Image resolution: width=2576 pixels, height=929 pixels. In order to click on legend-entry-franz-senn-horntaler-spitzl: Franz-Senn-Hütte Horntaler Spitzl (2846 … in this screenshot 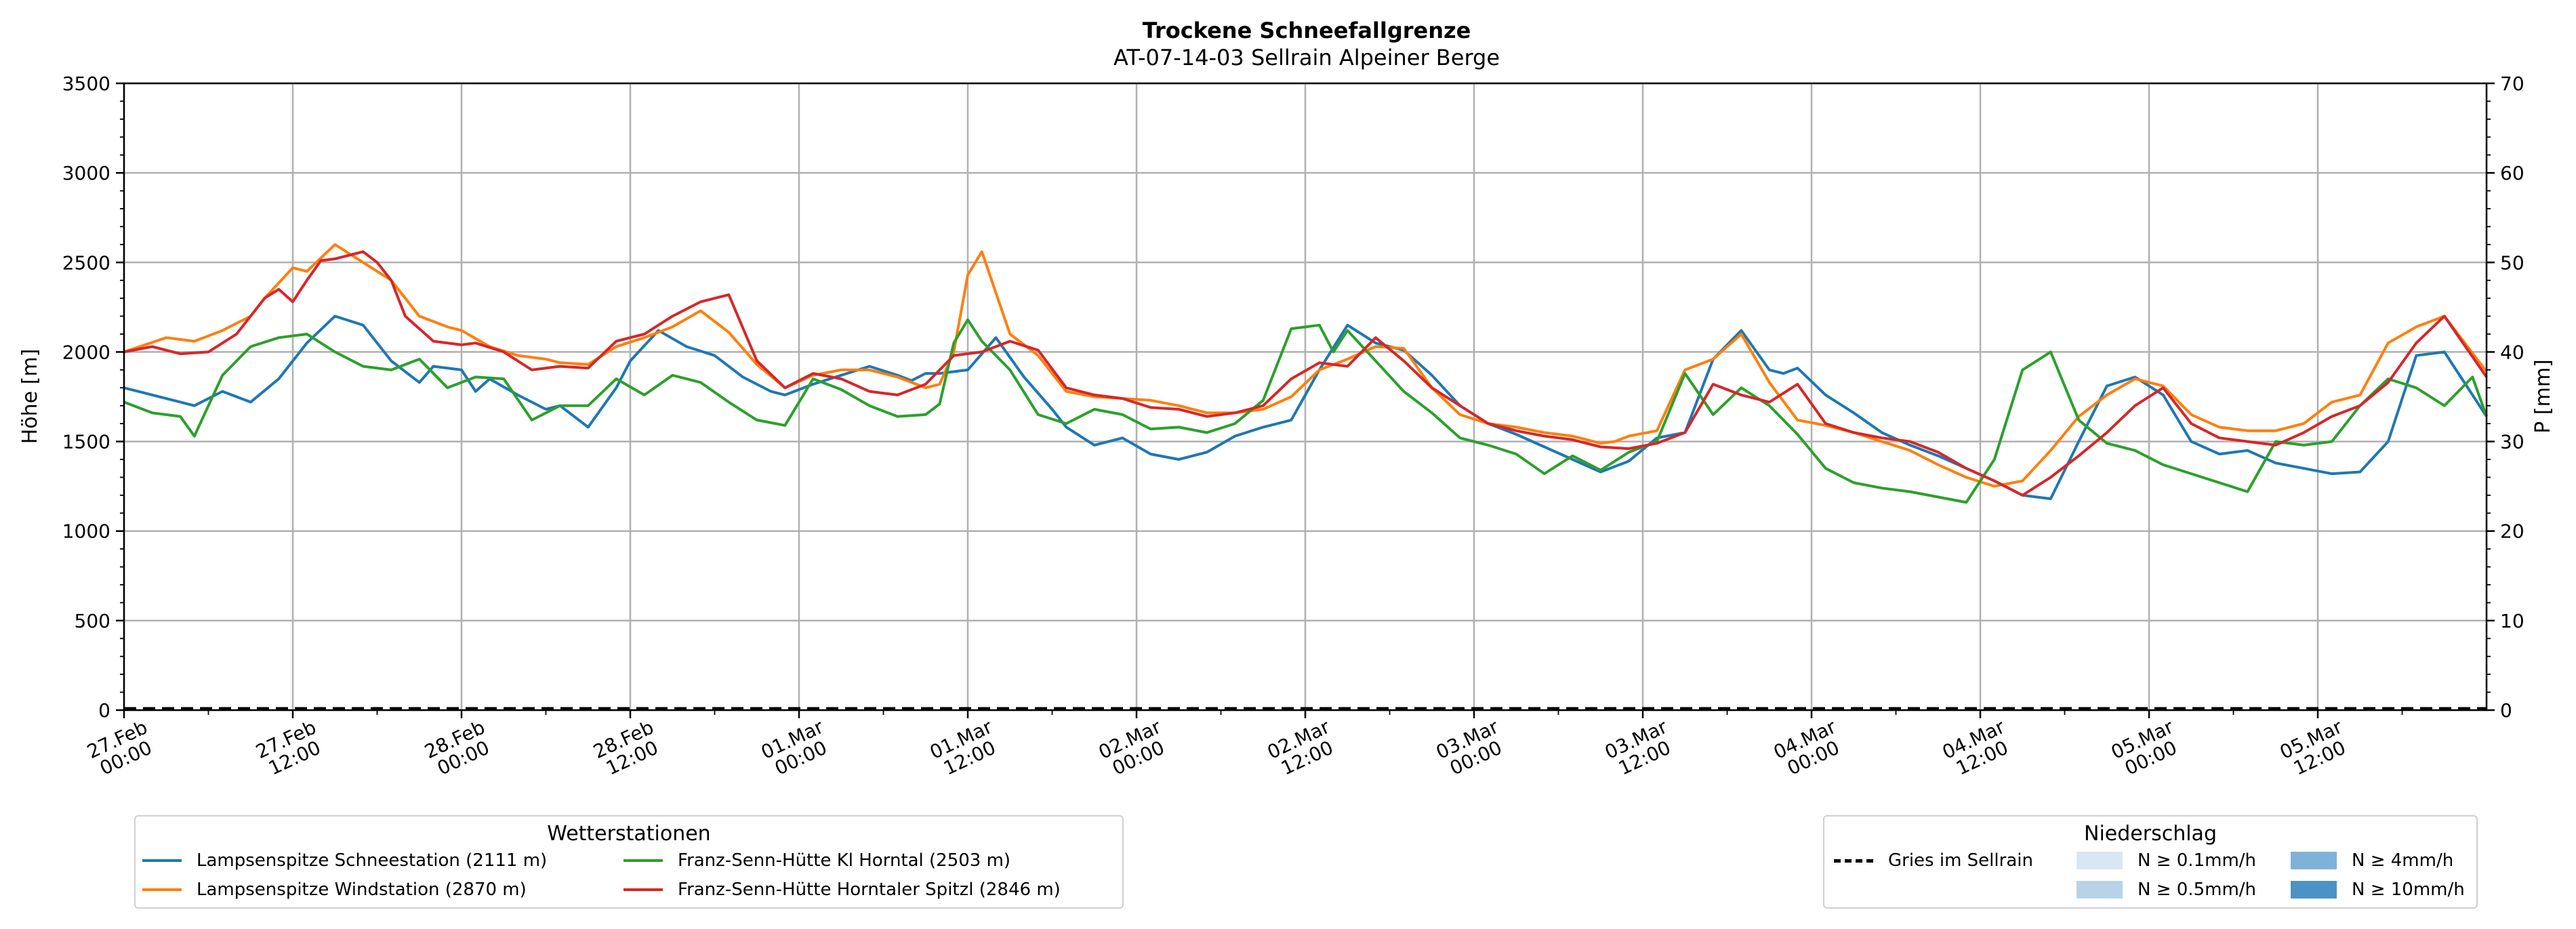, I will do `click(842, 890)`.